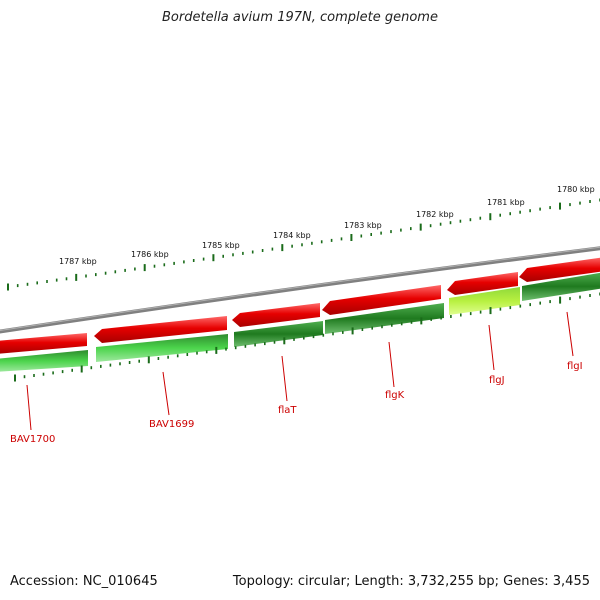  Describe the element at coordinates (482, 283) in the screenshot. I see `gene-arrow-flgj-forward` at that location.